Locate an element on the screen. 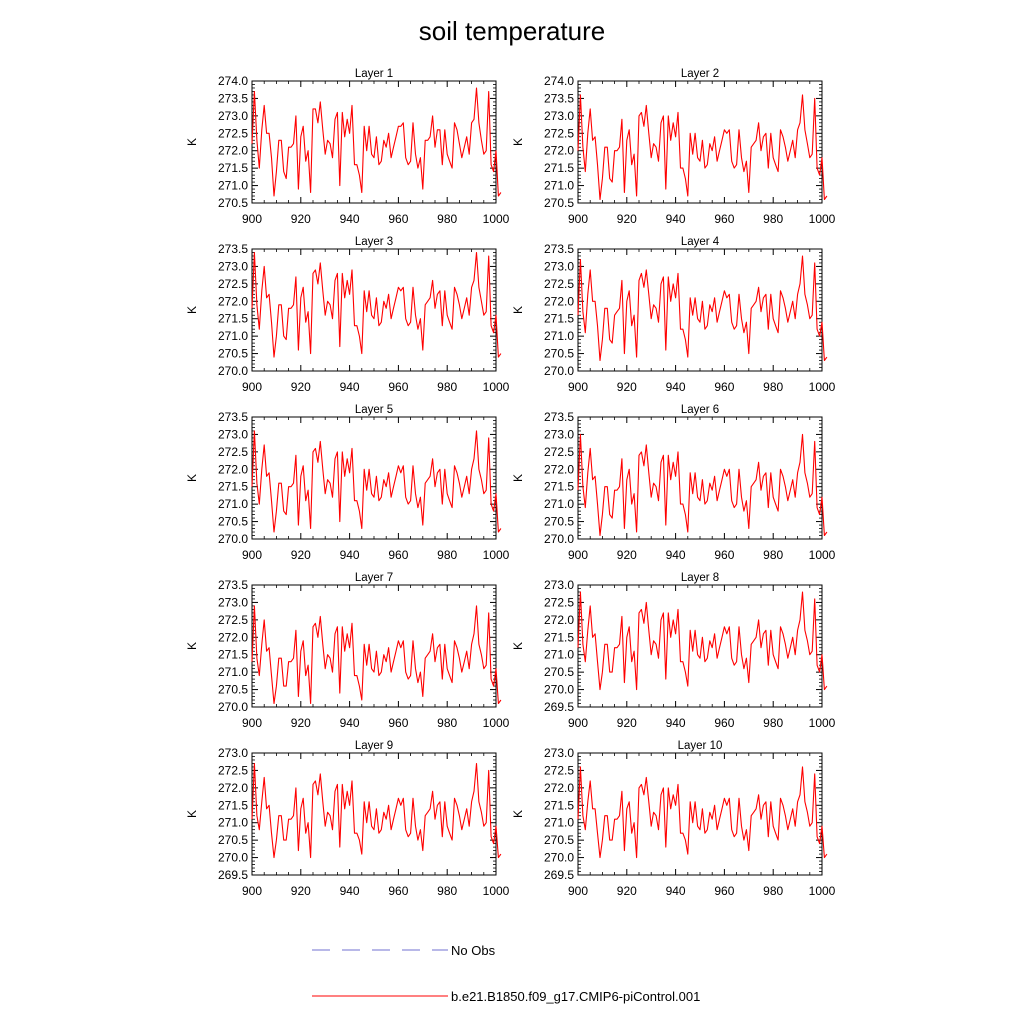 The image size is (1024, 1024). panel-title: Layer 8 is located at coordinates (700, 578).